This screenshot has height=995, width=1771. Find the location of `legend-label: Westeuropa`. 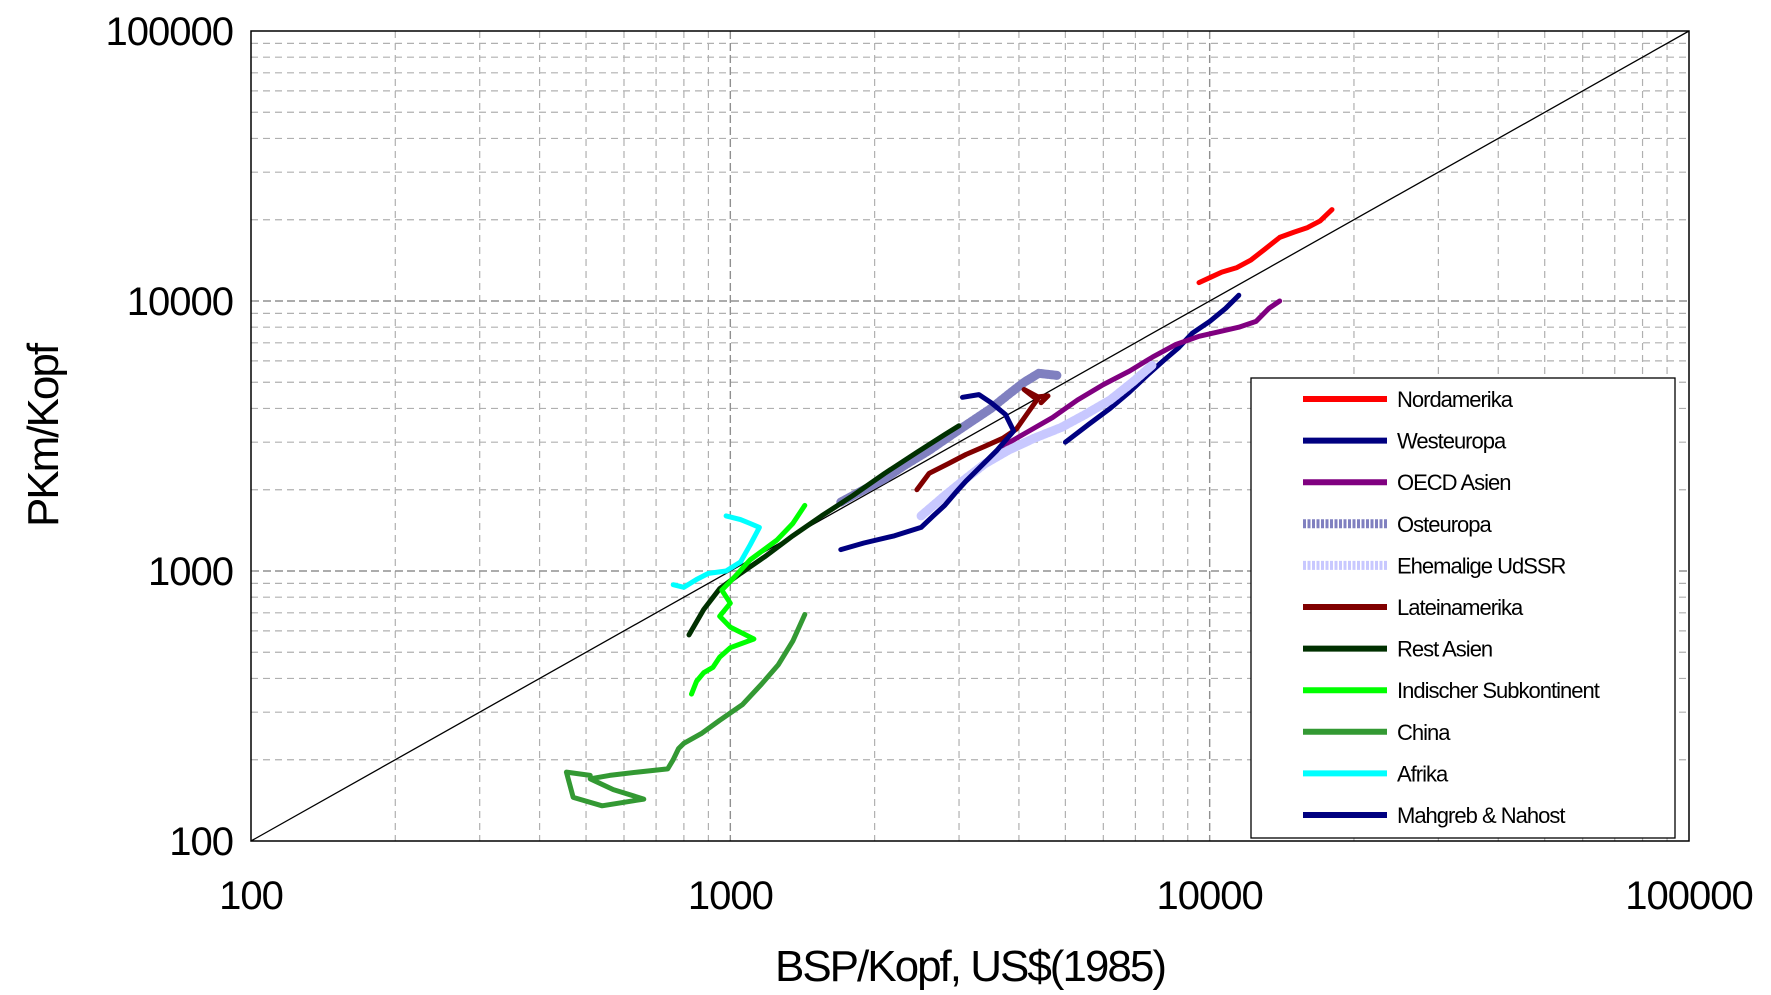

legend-label: Westeuropa is located at coordinates (1452, 441).